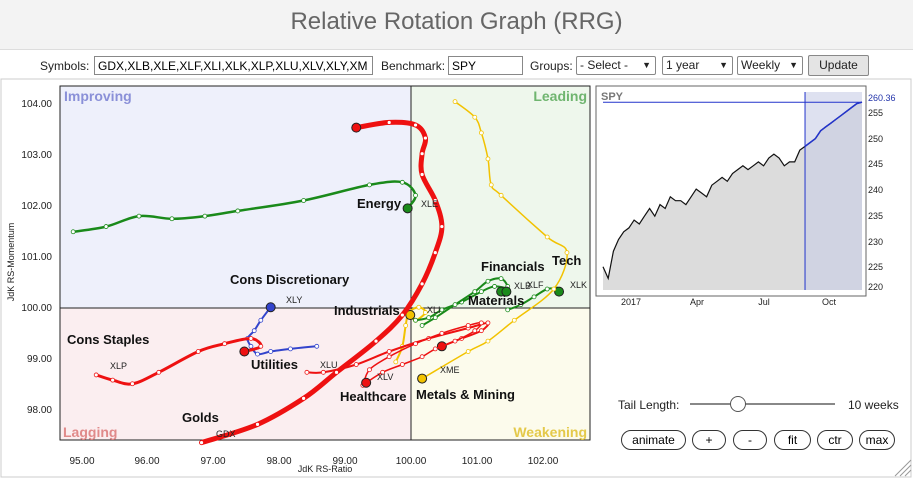 The width and height of the screenshot is (913, 478). I want to click on head-xlv, so click(366, 382).